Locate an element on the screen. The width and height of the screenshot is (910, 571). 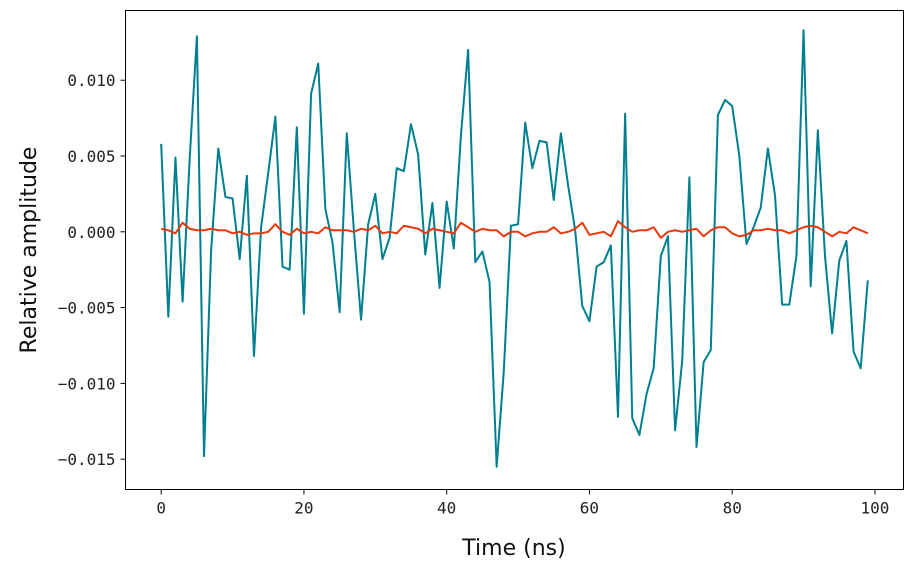
y-tick-label: 0.010 is located at coordinates (91, 80).